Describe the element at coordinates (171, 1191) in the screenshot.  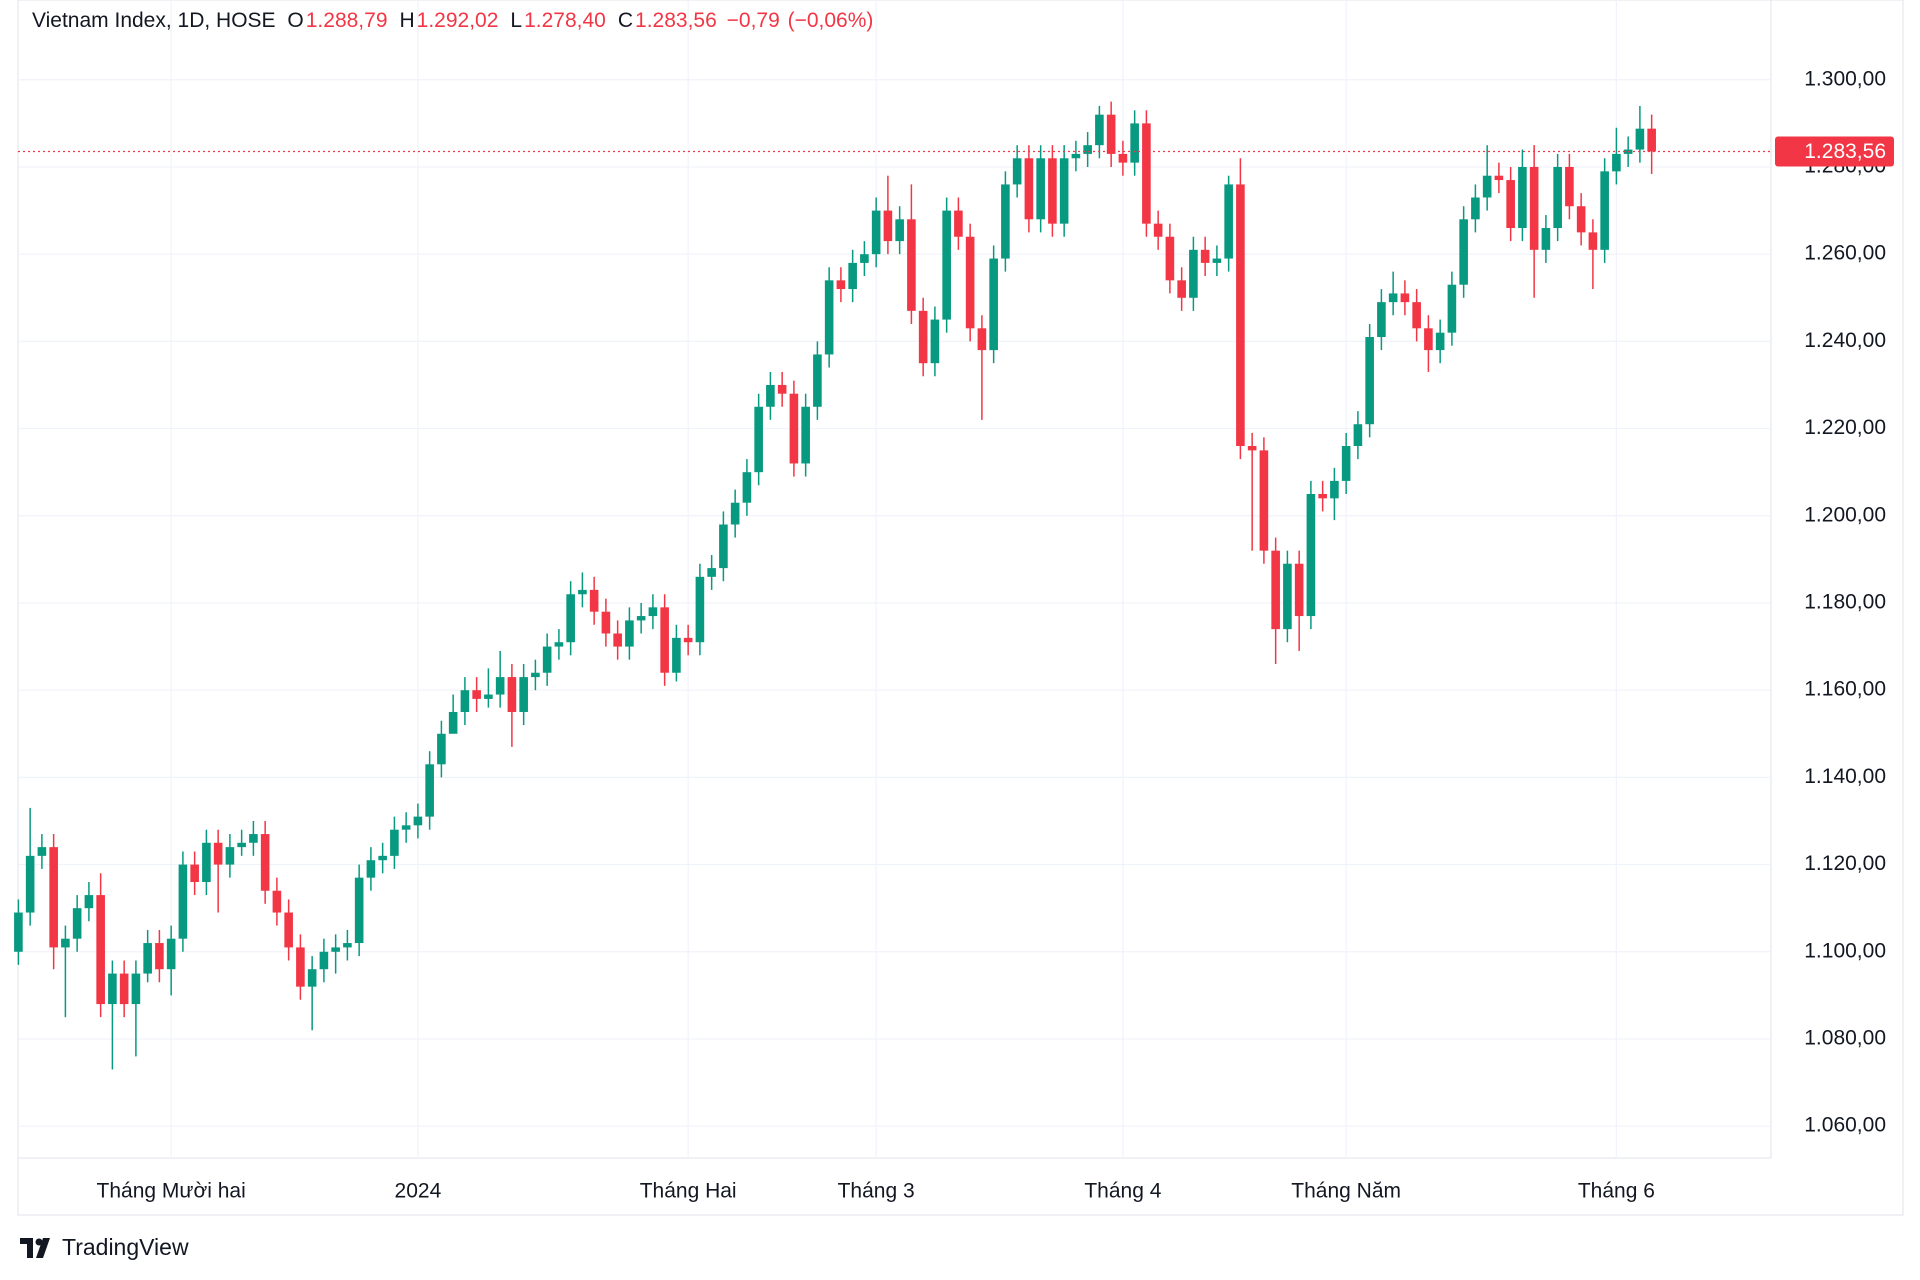
I see `x-tick-label: Tháng Mười hai` at that location.